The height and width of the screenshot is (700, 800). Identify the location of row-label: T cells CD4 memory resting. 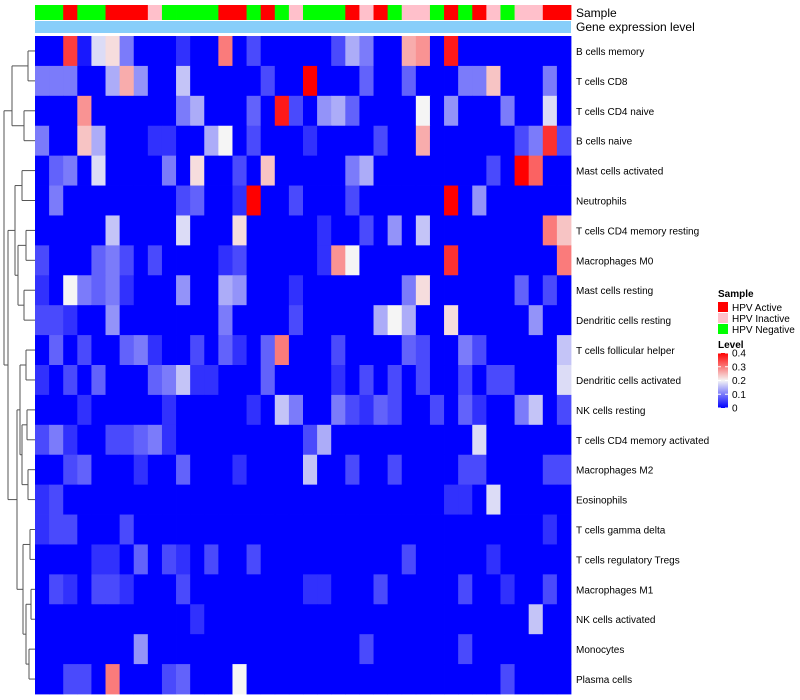
(637, 231).